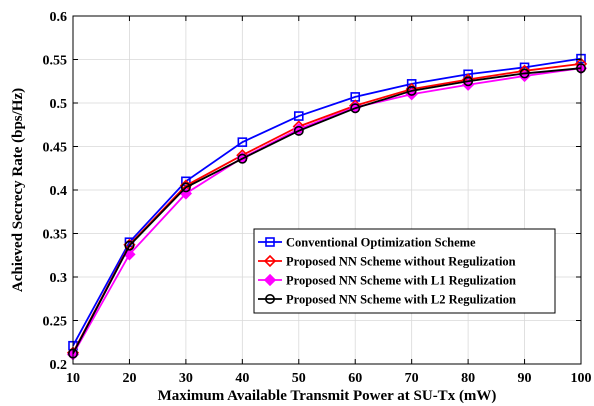 This screenshot has width=594, height=406. What do you see at coordinates (59, 278) in the screenshot?
I see `y-tick-label: 0.3` at bounding box center [59, 278].